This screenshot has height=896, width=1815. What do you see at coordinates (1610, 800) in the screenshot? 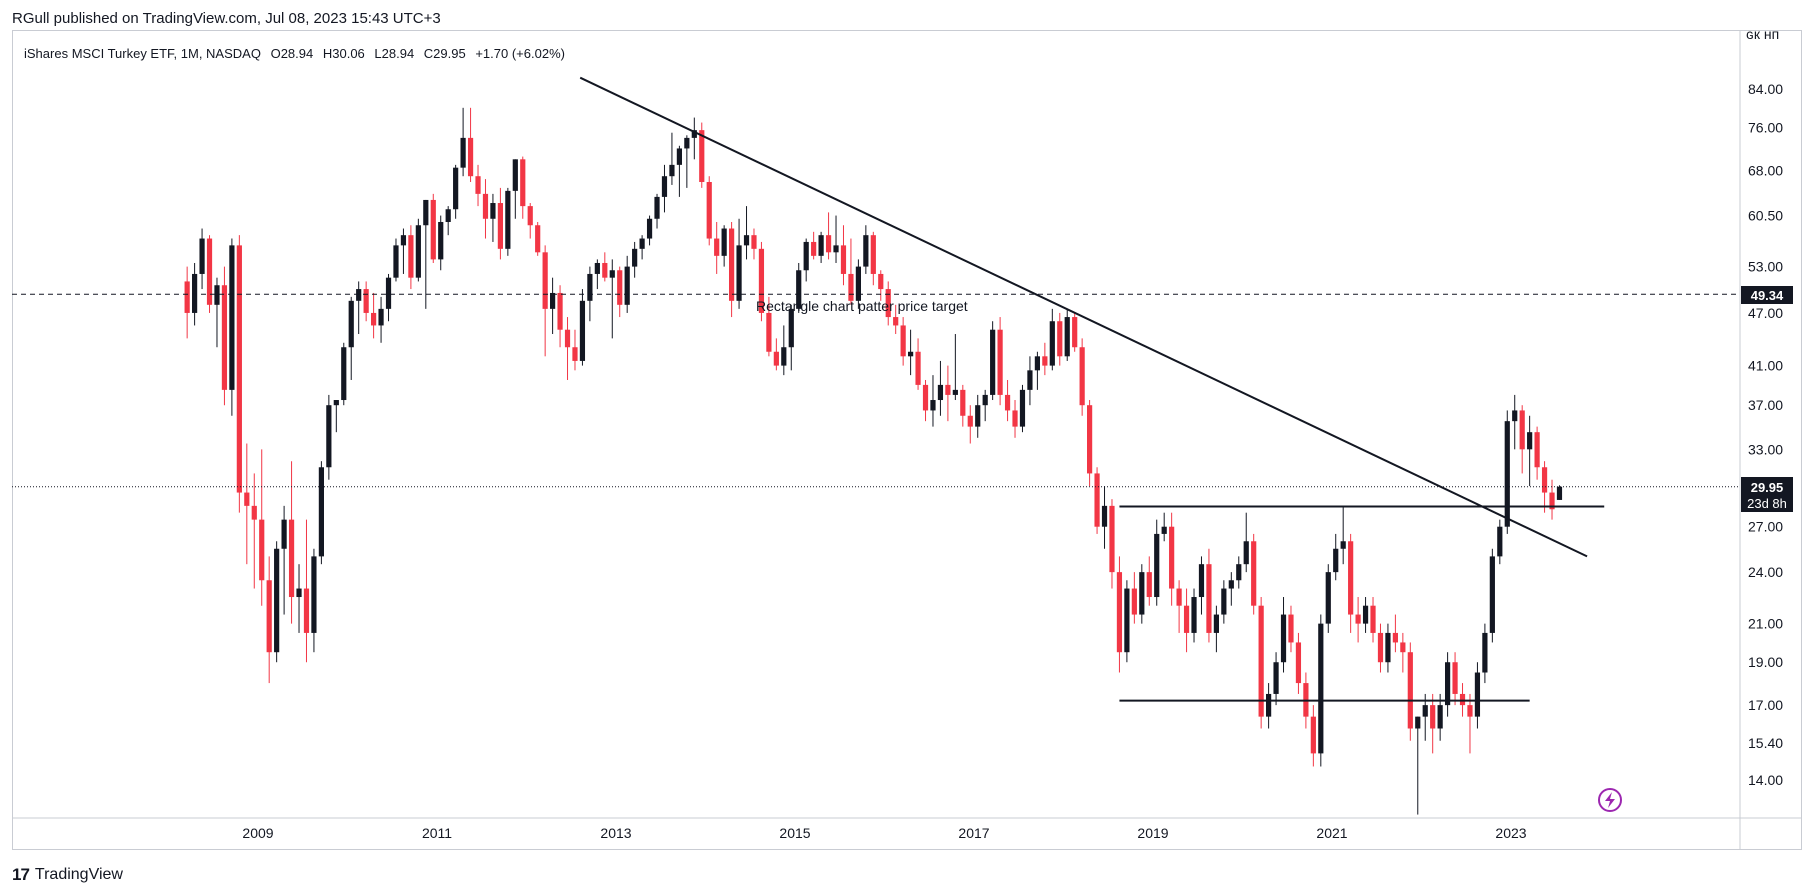
I see `lightning-icon` at bounding box center [1610, 800].